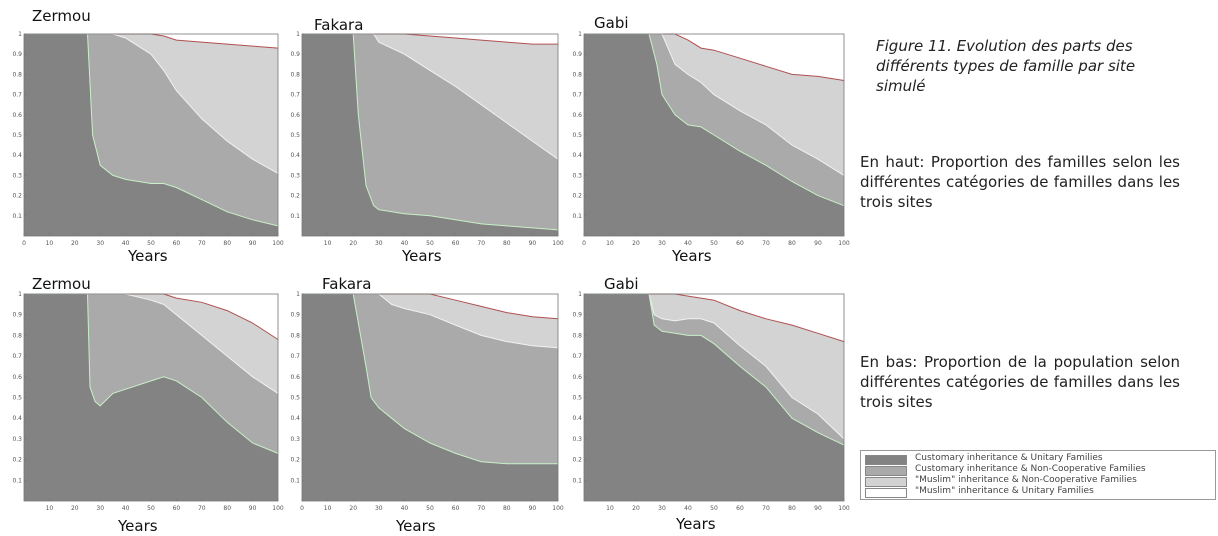 The width and height of the screenshot is (1218, 536). I want to click on legend-label: "Muslim" inheritance & Unitary Families, so click(1004, 491).